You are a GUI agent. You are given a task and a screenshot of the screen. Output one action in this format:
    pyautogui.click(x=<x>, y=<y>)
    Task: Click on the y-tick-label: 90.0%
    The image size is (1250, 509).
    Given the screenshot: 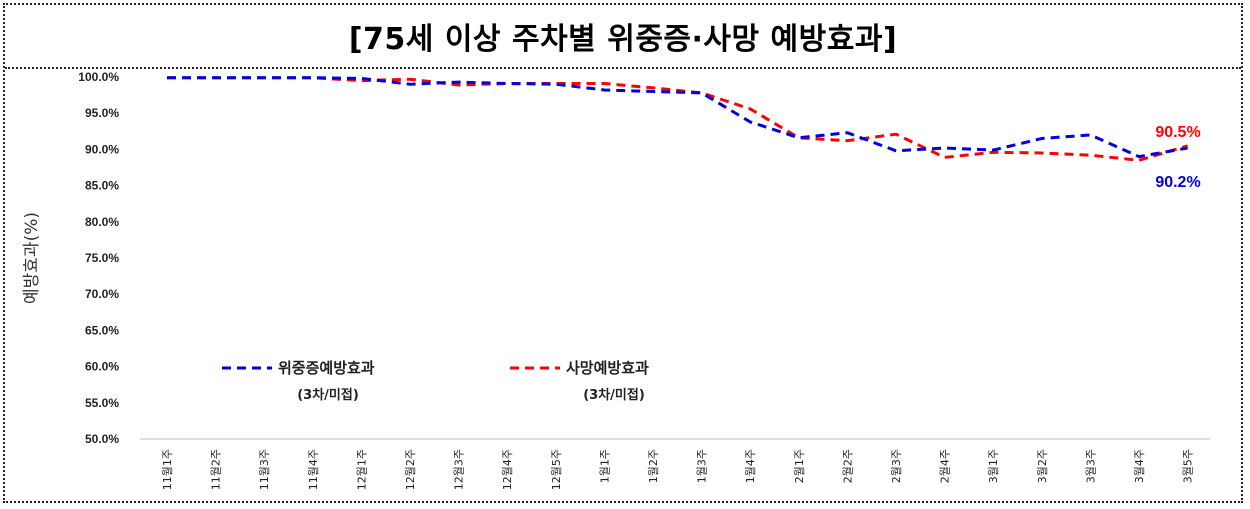 What is the action you would take?
    pyautogui.click(x=102, y=149)
    